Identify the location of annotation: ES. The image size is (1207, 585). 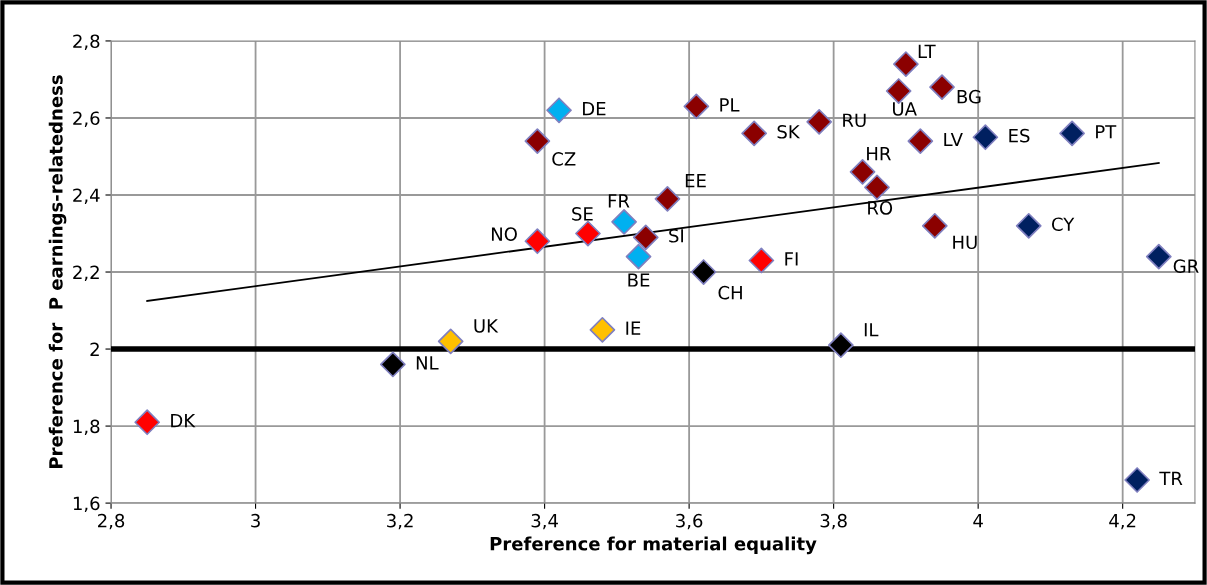
(1019, 135).